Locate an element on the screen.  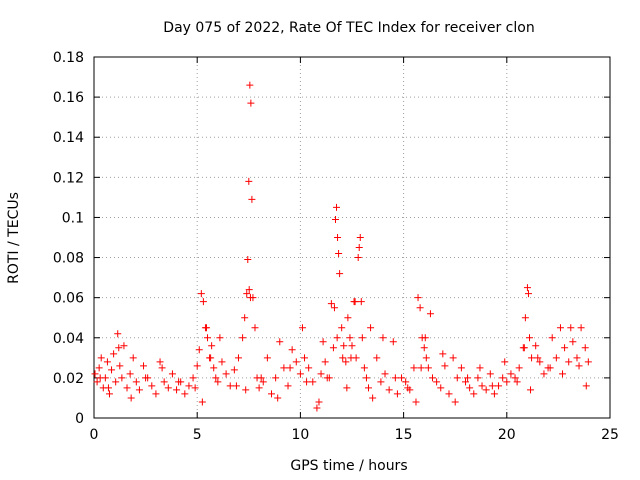
y-tick-label: 0.12 is located at coordinates (68, 178).